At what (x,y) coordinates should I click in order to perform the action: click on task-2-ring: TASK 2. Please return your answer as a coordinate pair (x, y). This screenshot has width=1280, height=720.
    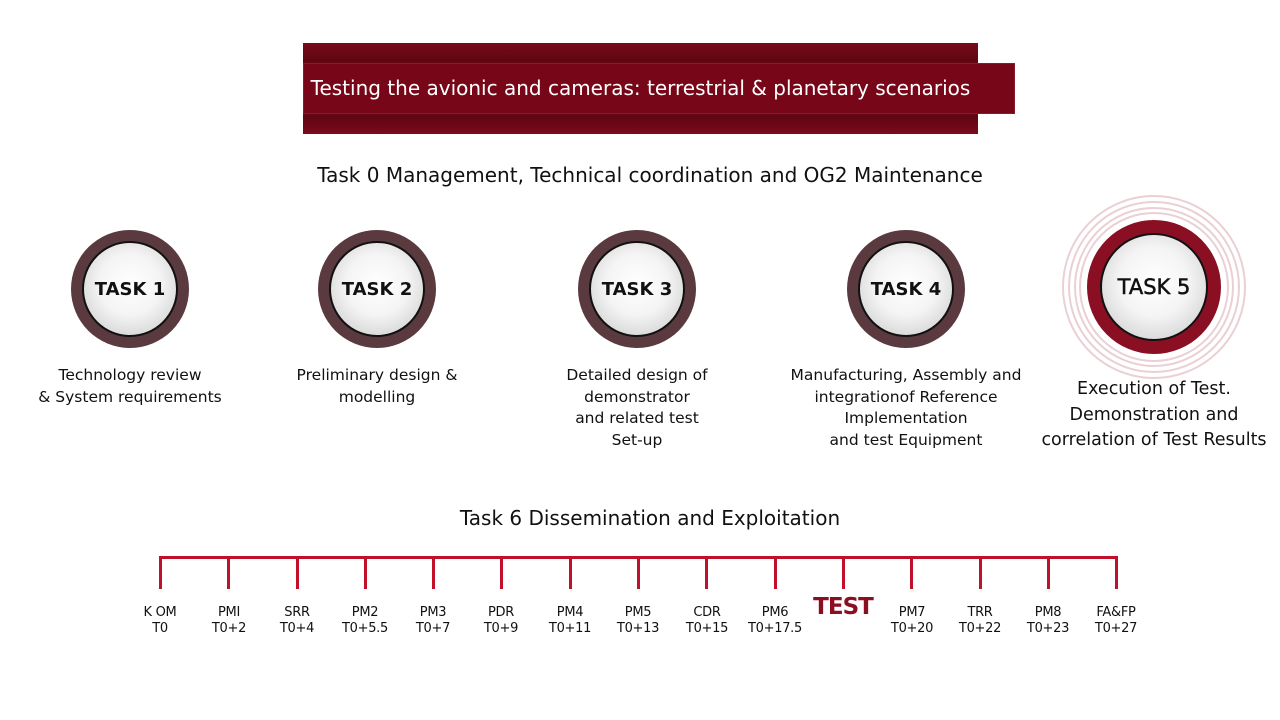
    Looking at the image, I should click on (377, 289).